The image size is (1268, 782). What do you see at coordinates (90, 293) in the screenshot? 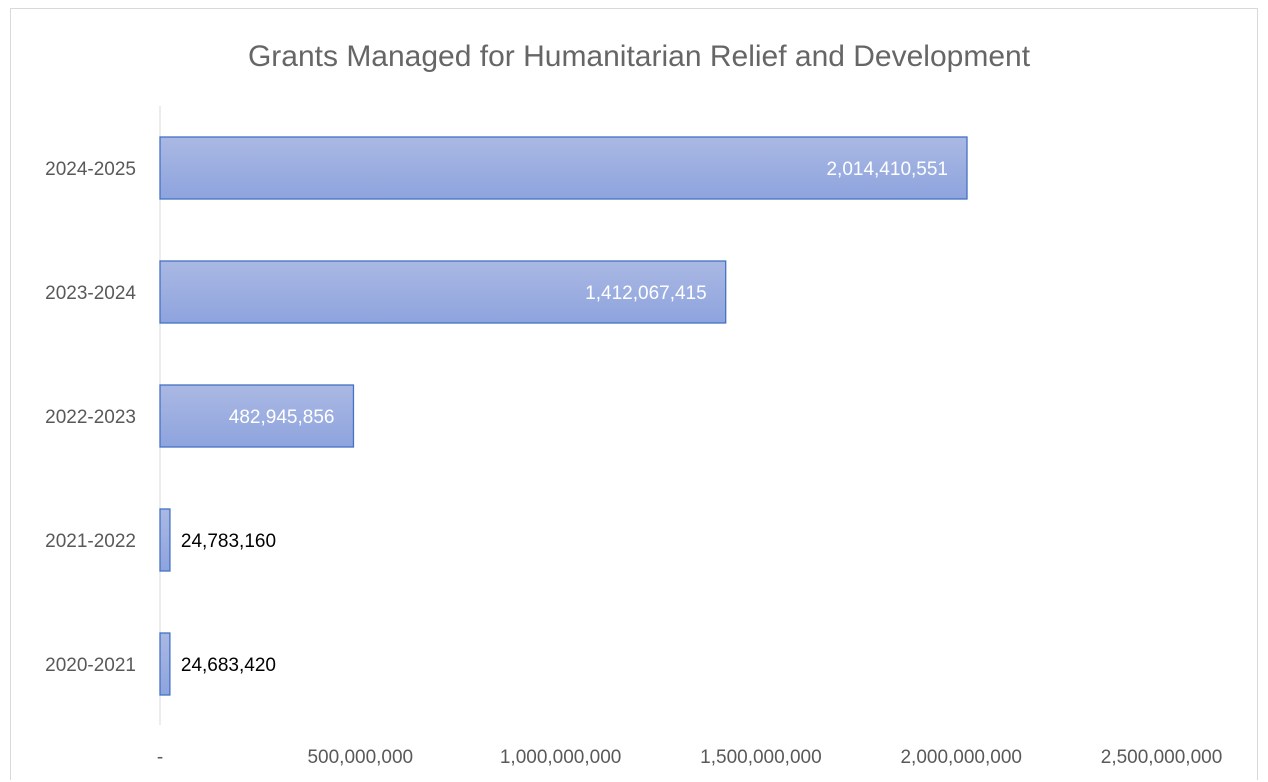
I see `category-label-2023-2024: 2023-2024` at bounding box center [90, 293].